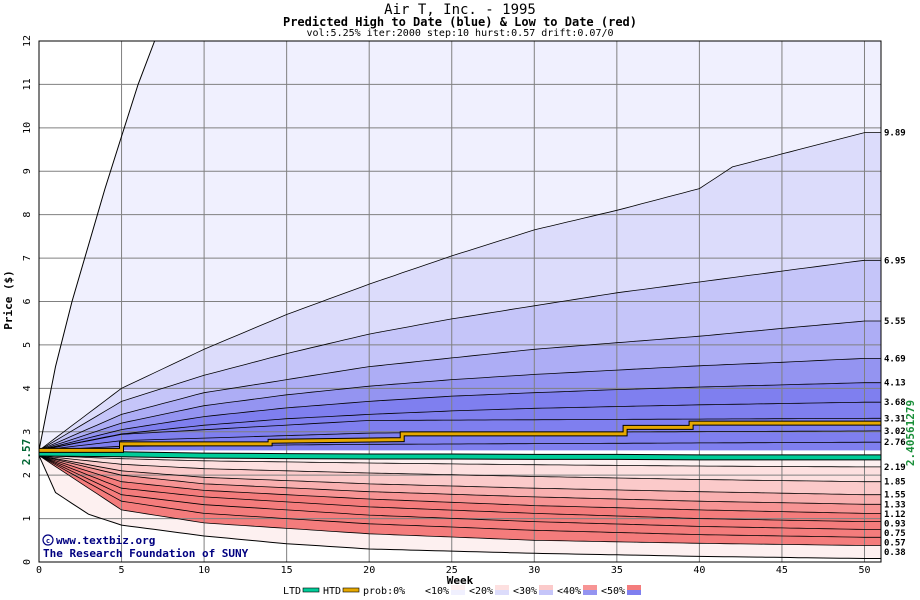  Describe the element at coordinates (27, 258) in the screenshot. I see `y-tick-label: 7` at that location.